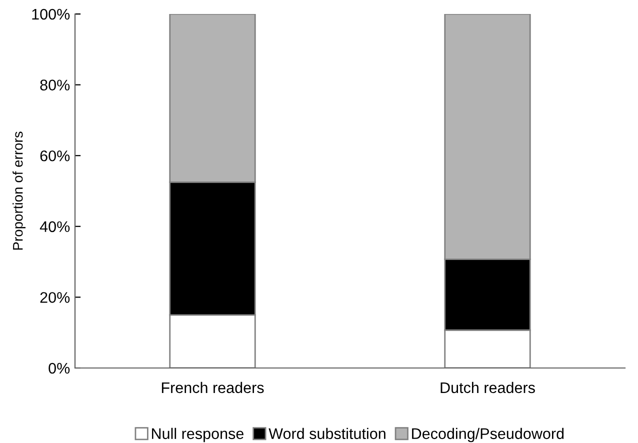 The height and width of the screenshot is (443, 638). I want to click on legend-label: Word substitution, so click(327, 434).